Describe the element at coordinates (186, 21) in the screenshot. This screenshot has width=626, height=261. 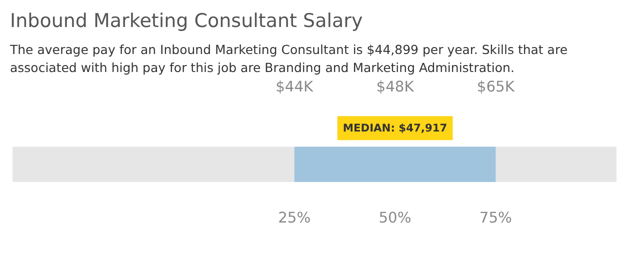
I see `chart-title: Inbound Marketing Consultant Salary` at that location.